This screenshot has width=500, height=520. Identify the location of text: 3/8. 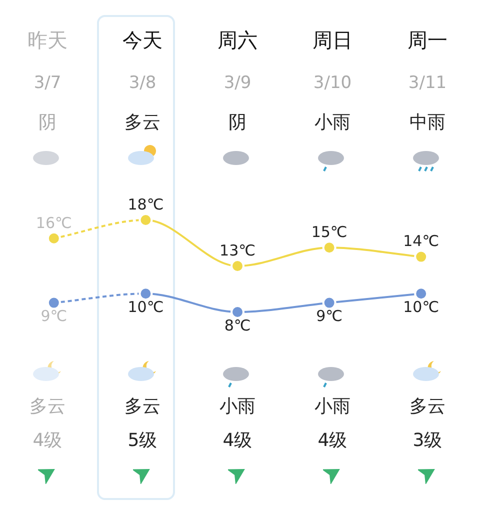
(142, 83).